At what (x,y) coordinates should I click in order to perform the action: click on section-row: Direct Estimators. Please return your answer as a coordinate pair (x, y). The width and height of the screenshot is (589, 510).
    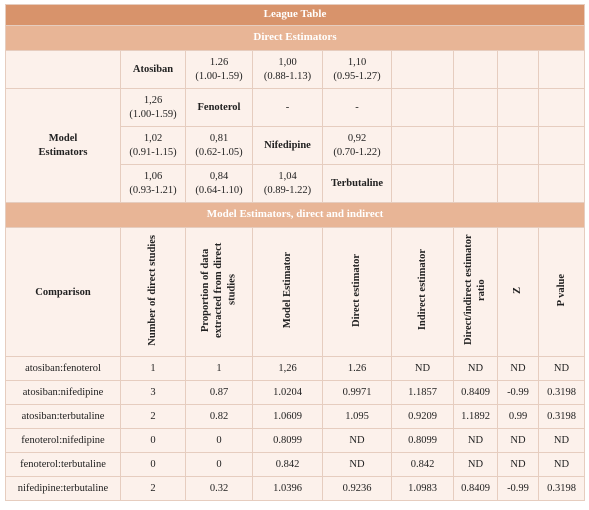
    Looking at the image, I should click on (295, 38).